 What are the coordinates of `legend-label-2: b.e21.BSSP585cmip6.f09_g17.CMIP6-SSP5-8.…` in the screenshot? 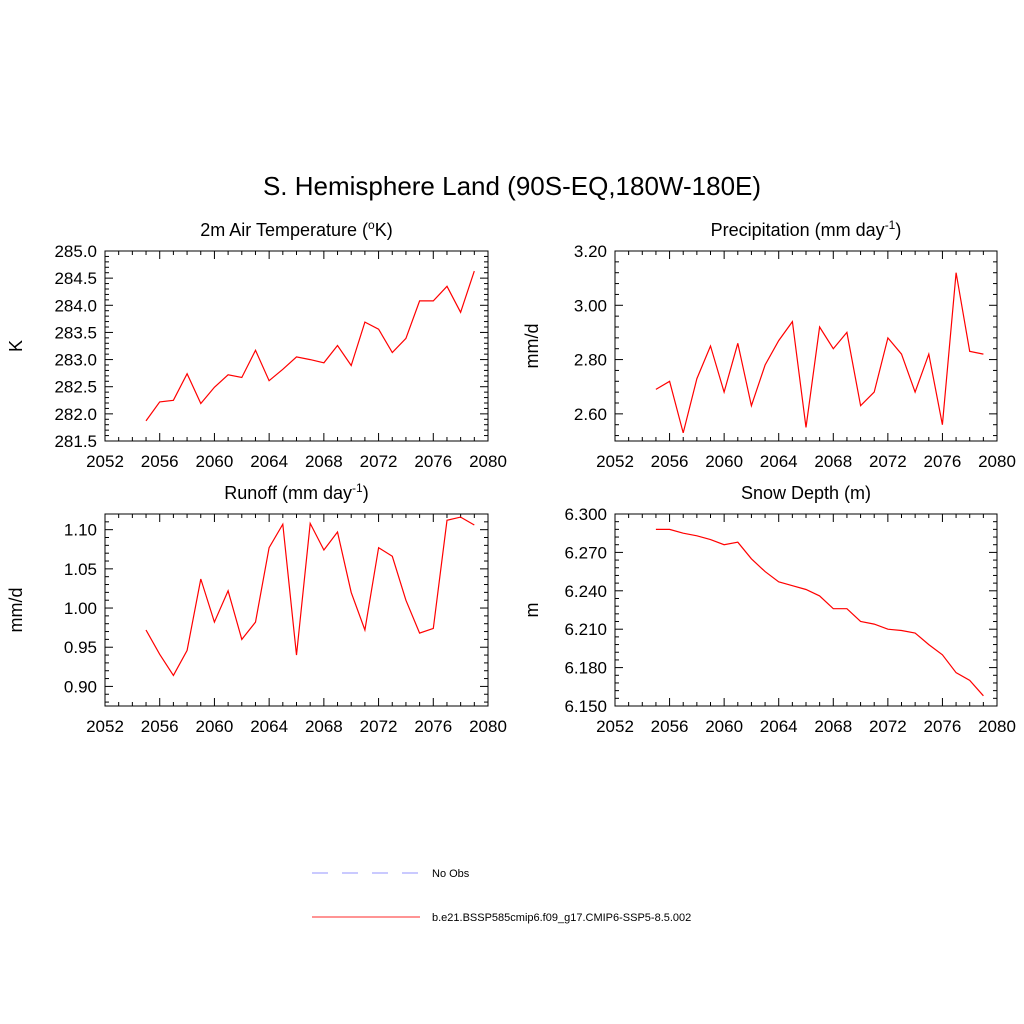 It's located at (561, 918).